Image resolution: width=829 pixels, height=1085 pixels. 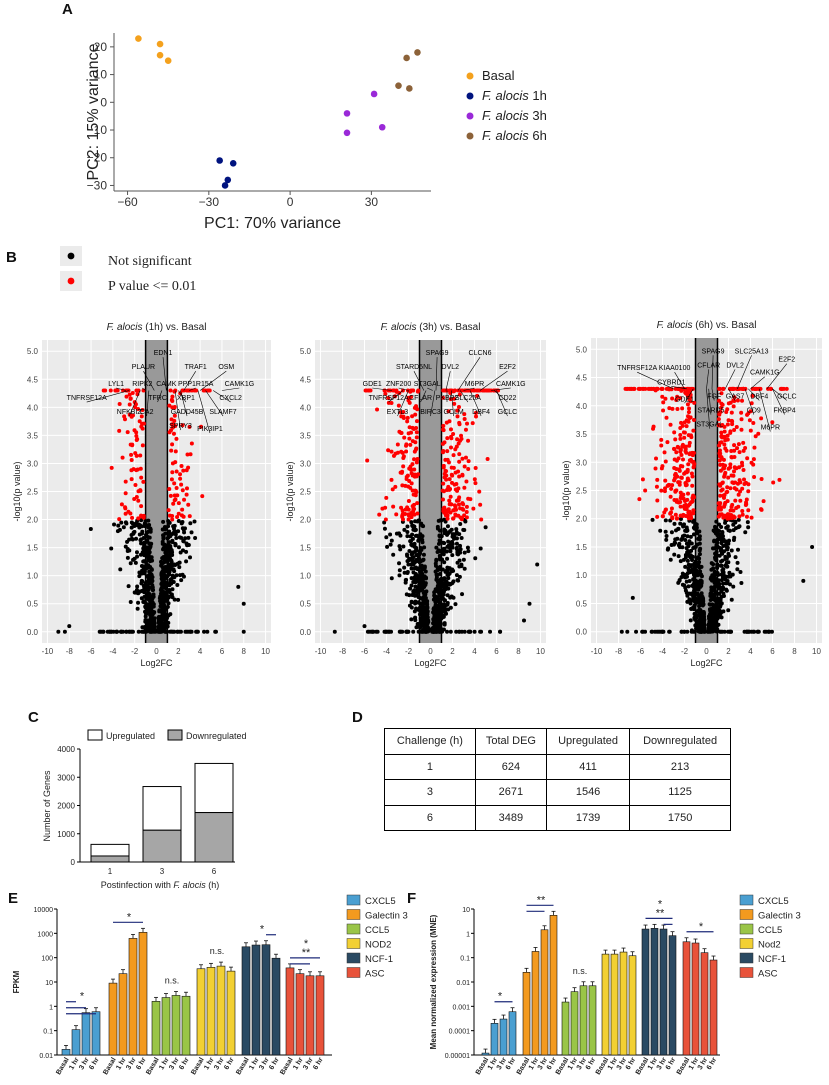 I want to click on y-tick-label: 10000, so click(x=44, y=910).